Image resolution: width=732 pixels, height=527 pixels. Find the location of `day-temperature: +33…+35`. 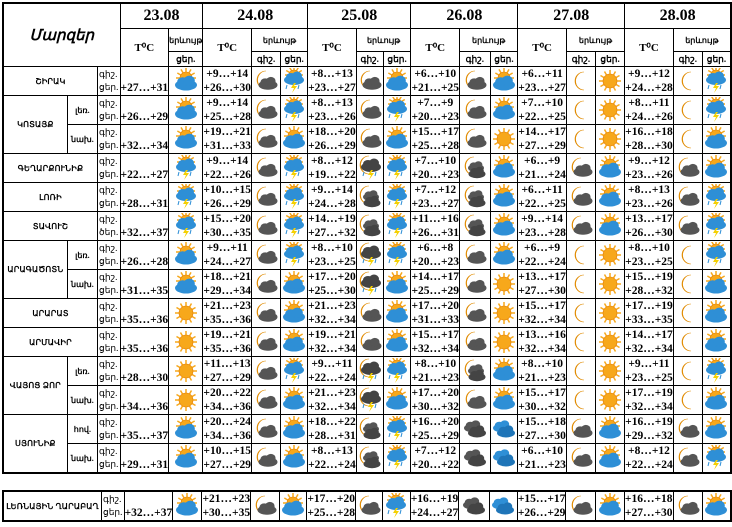

day-temperature: +33…+35 is located at coordinates (649, 320).